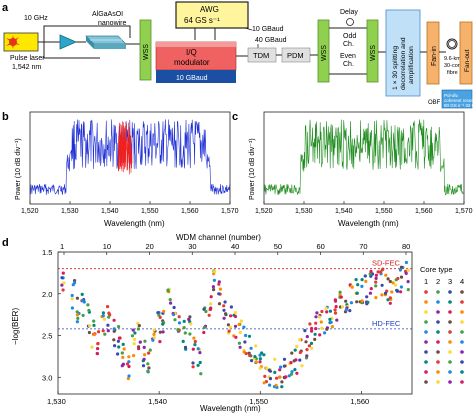 Image resolution: width=474 pixels, height=415 pixels. Describe the element at coordinates (321, 246) in the screenshot. I see `ber-top-tick-label: 60` at that location.